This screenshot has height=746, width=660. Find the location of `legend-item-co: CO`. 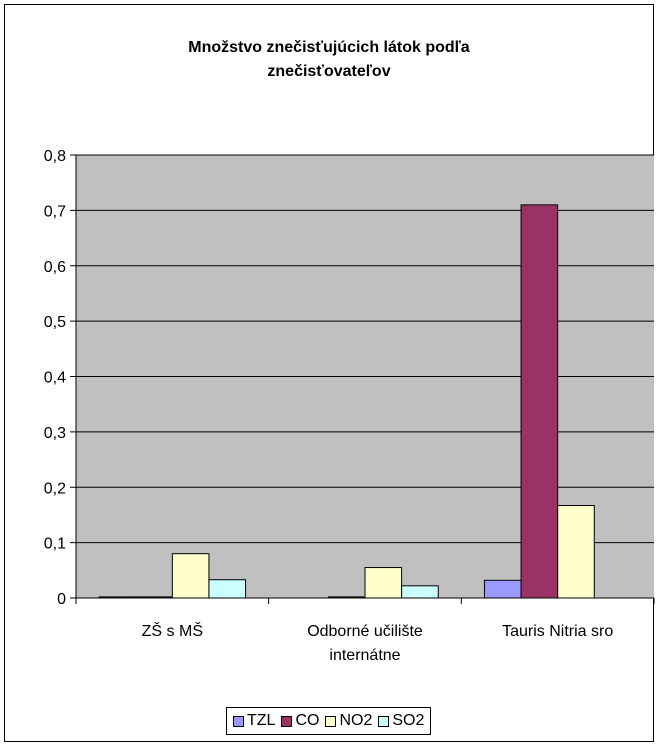

legend-item-co: CO is located at coordinates (300, 721).